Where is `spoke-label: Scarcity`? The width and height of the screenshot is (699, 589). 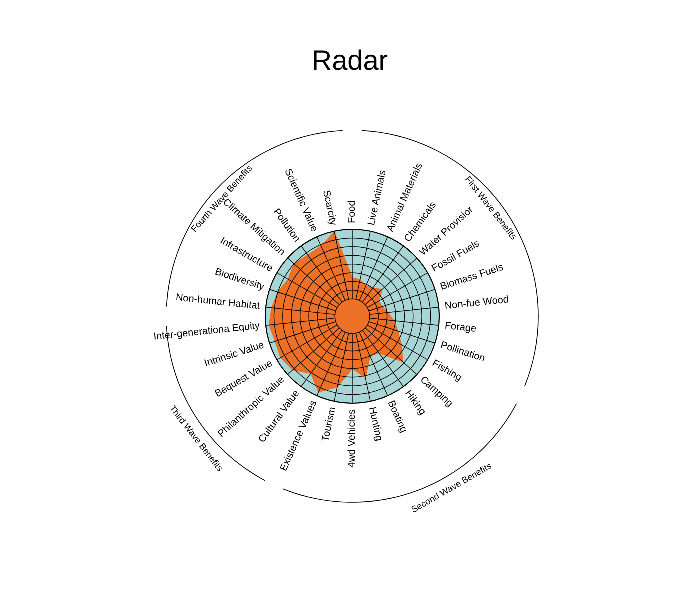
spoke-label: Scarcity is located at coordinates (329, 208).